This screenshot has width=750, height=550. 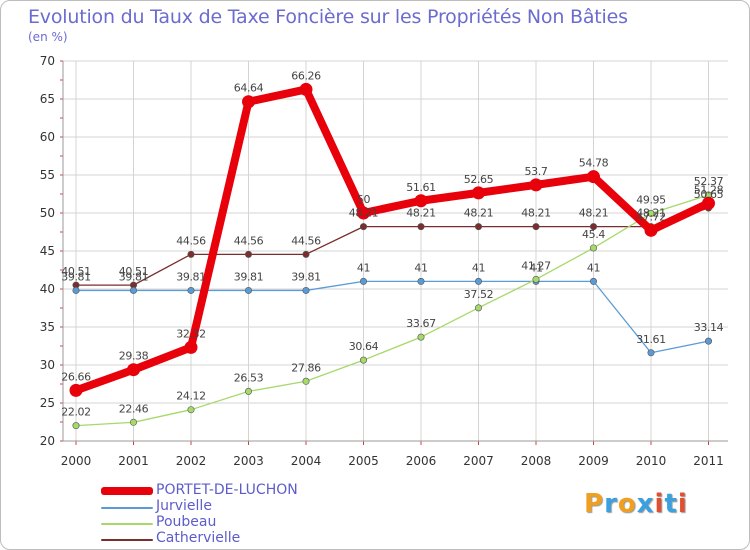 I want to click on x-tick-label: 2011, so click(x=708, y=461).